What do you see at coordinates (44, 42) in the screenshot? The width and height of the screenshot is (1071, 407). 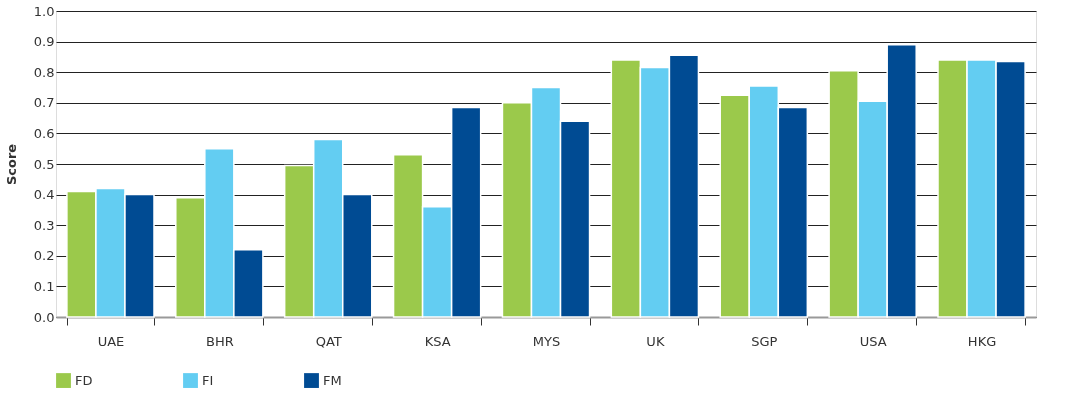 I see `y-tick-label: 0.9` at bounding box center [44, 42].